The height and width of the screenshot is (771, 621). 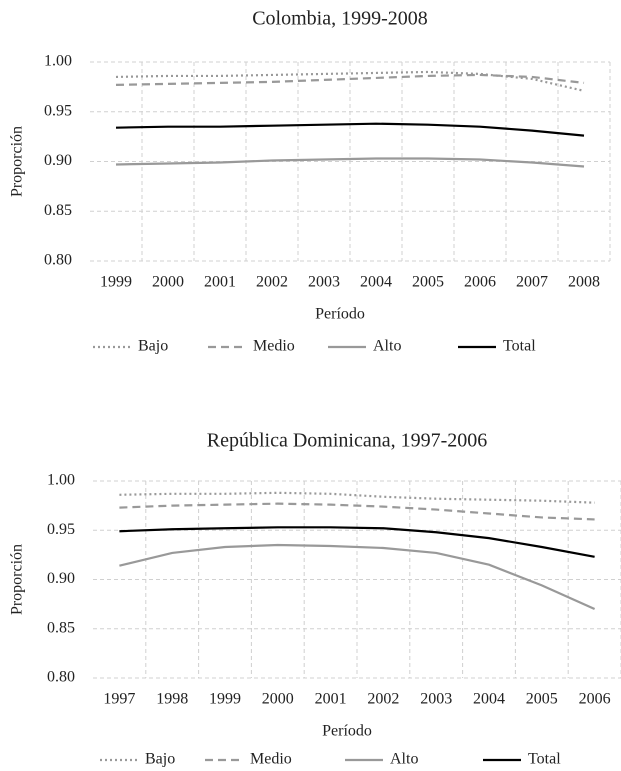 I want to click on chart-title: Colombia, 1999-2008, so click(x=340, y=19).